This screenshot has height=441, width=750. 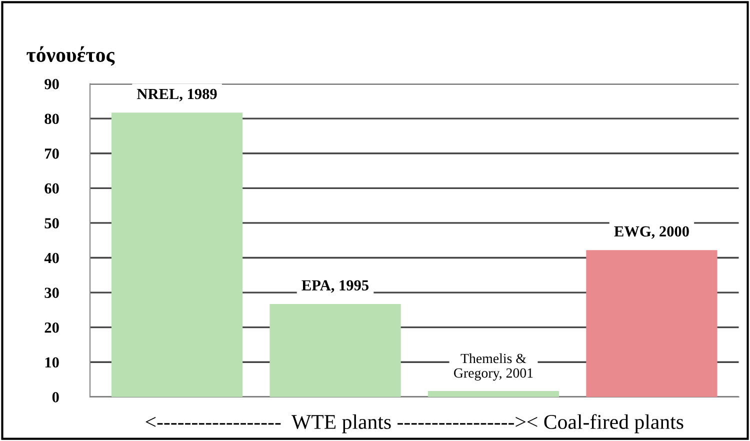 What do you see at coordinates (51, 188) in the screenshot?
I see `y-tick-label: 60` at bounding box center [51, 188].